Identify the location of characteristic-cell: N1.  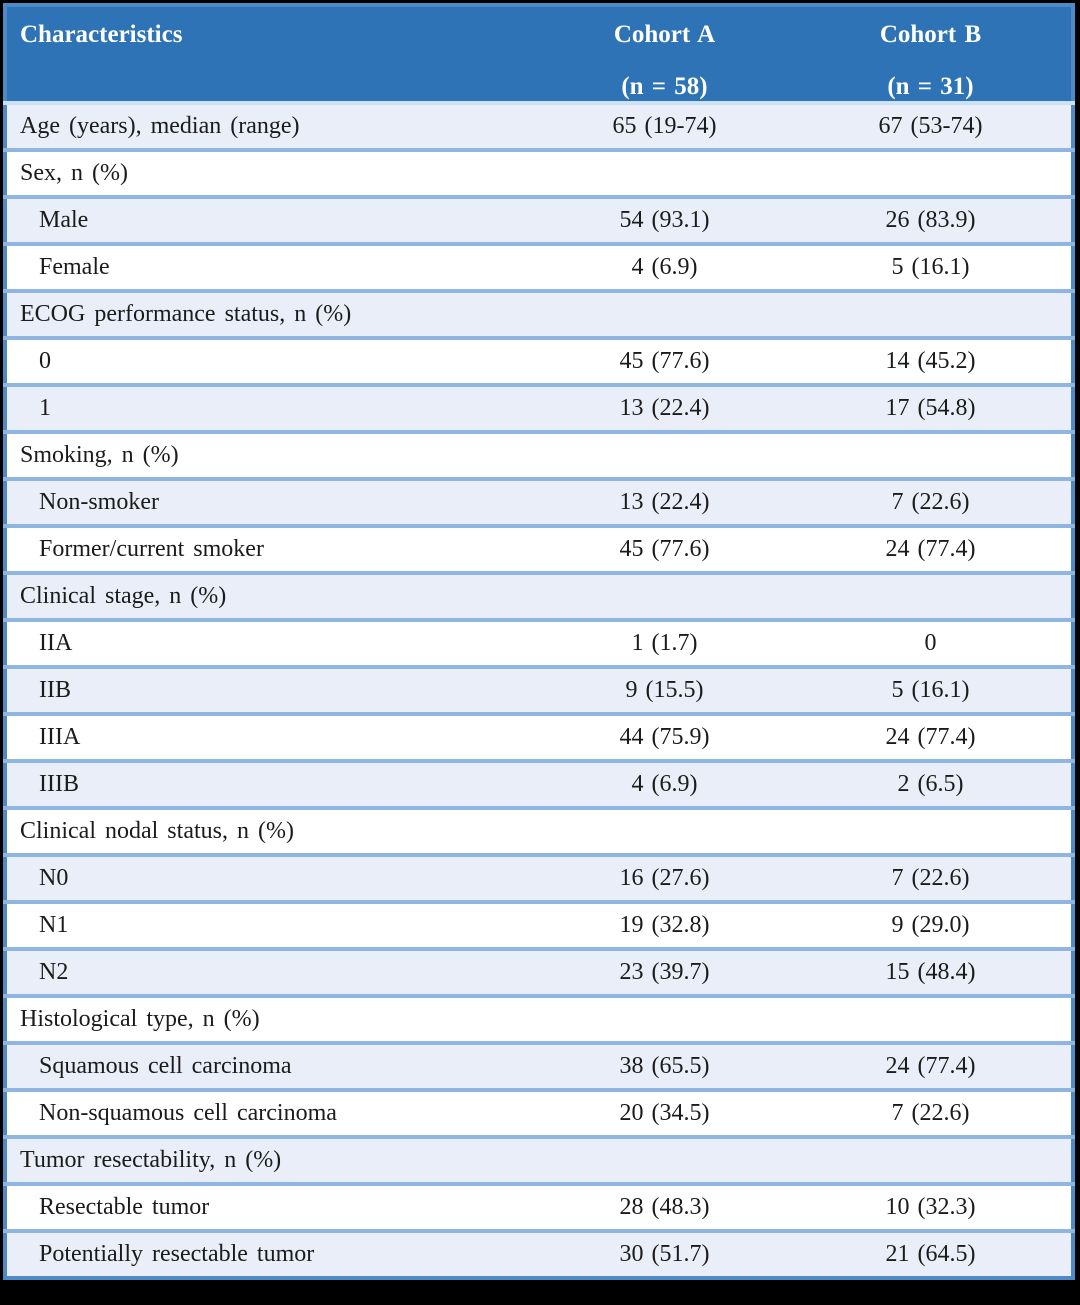
(54, 925).